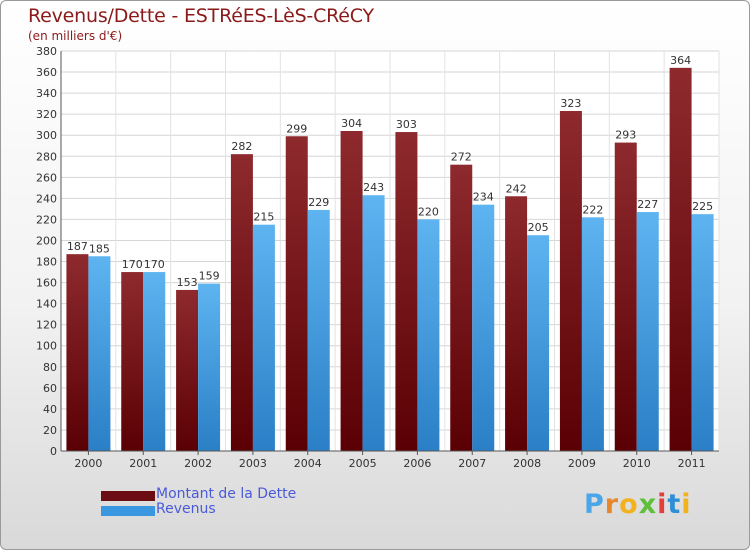  What do you see at coordinates (692, 463) in the screenshot?
I see `x-tick-label: 2011` at bounding box center [692, 463].